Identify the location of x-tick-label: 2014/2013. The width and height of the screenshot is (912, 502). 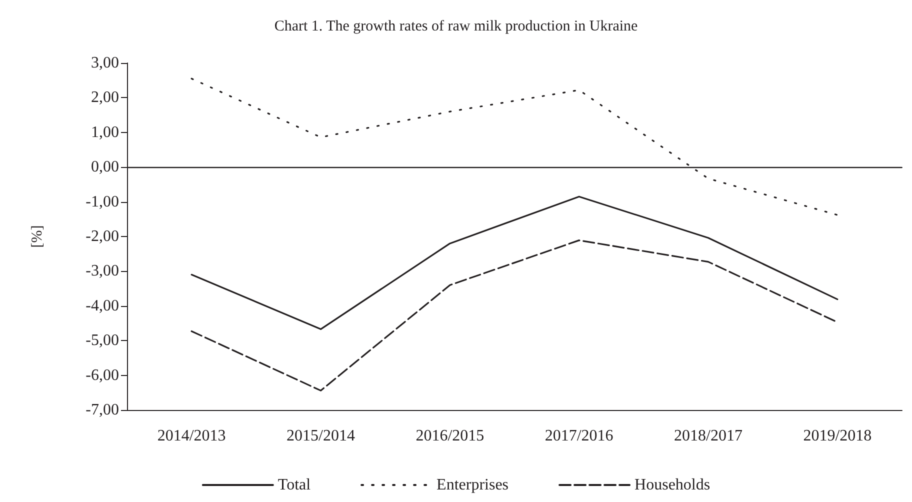
(191, 436).